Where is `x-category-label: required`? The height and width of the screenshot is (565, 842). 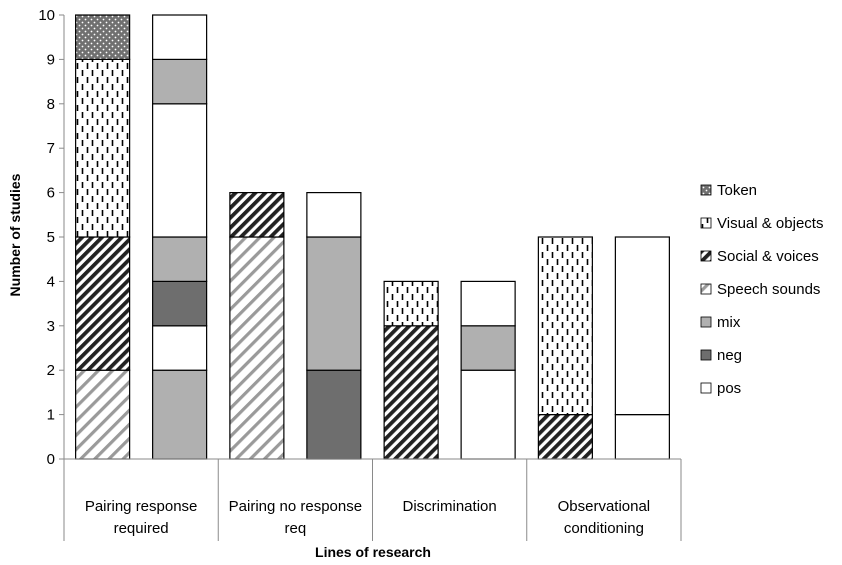
x-category-label: required is located at coordinates (141, 528).